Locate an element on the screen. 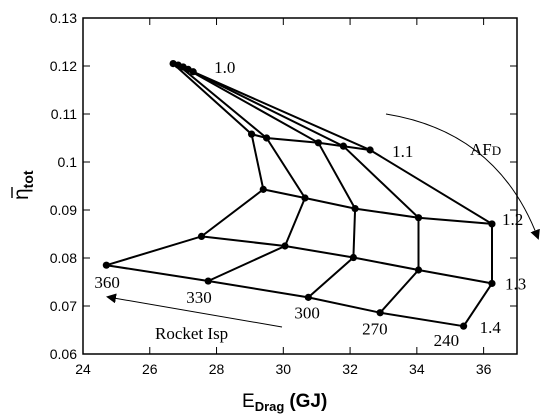 The width and height of the screenshot is (550, 418). y-tick-label: 0.12 is located at coordinates (63, 66).